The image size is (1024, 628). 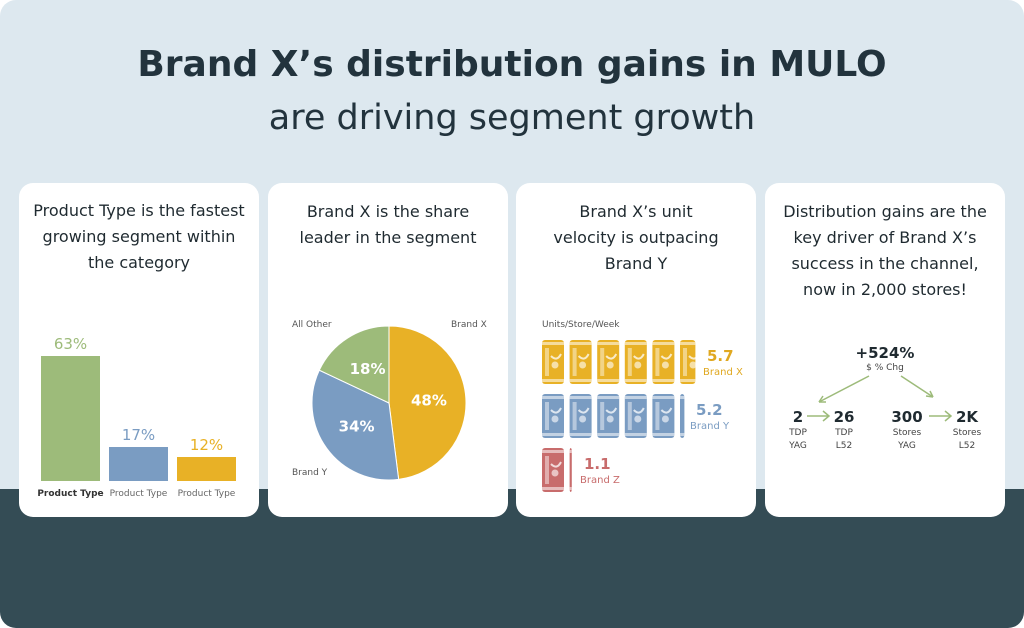 I want to click on tdp-l52-period: L52, so click(x=844, y=446).